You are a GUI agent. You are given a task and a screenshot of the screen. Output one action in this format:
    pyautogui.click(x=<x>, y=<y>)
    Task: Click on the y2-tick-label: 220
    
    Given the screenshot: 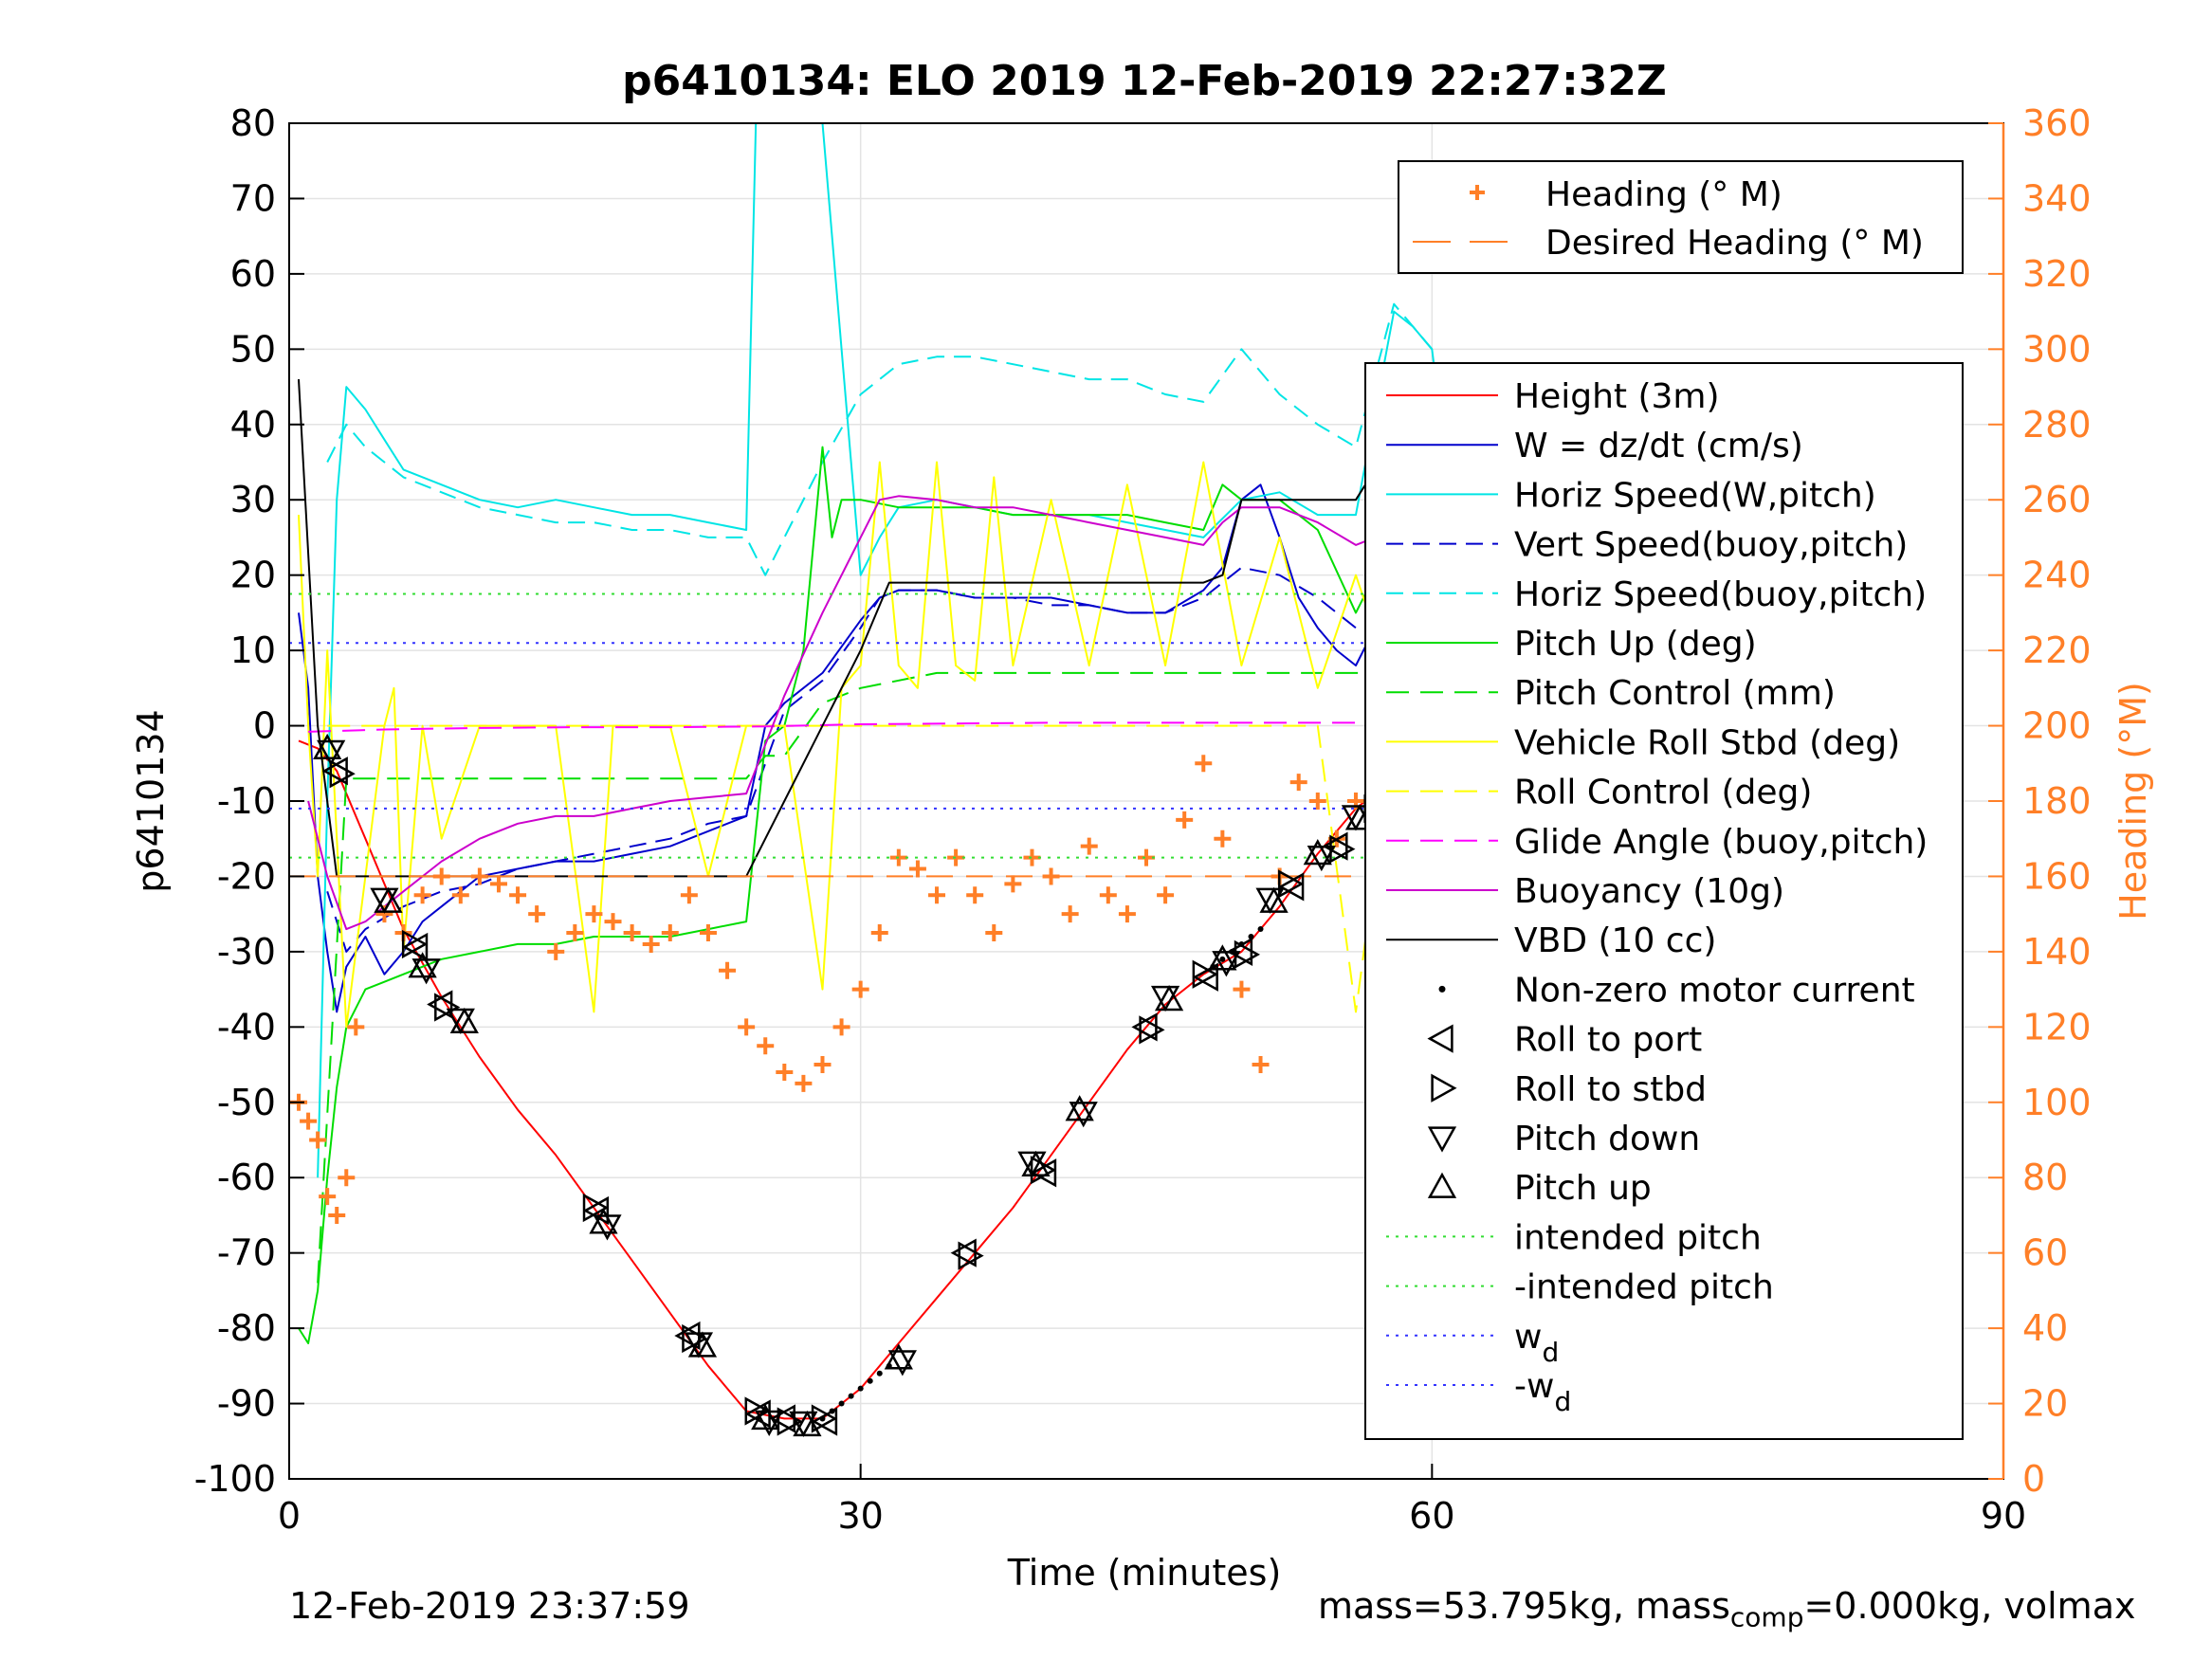 What is the action you would take?
    pyautogui.click(x=2057, y=650)
    